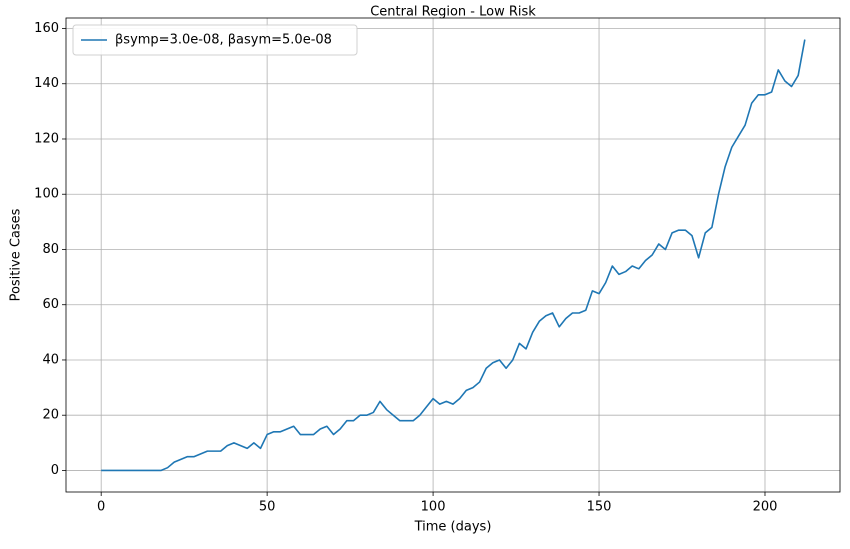  What do you see at coordinates (46, 83) in the screenshot?
I see `y-tick-label: 140` at bounding box center [46, 83].